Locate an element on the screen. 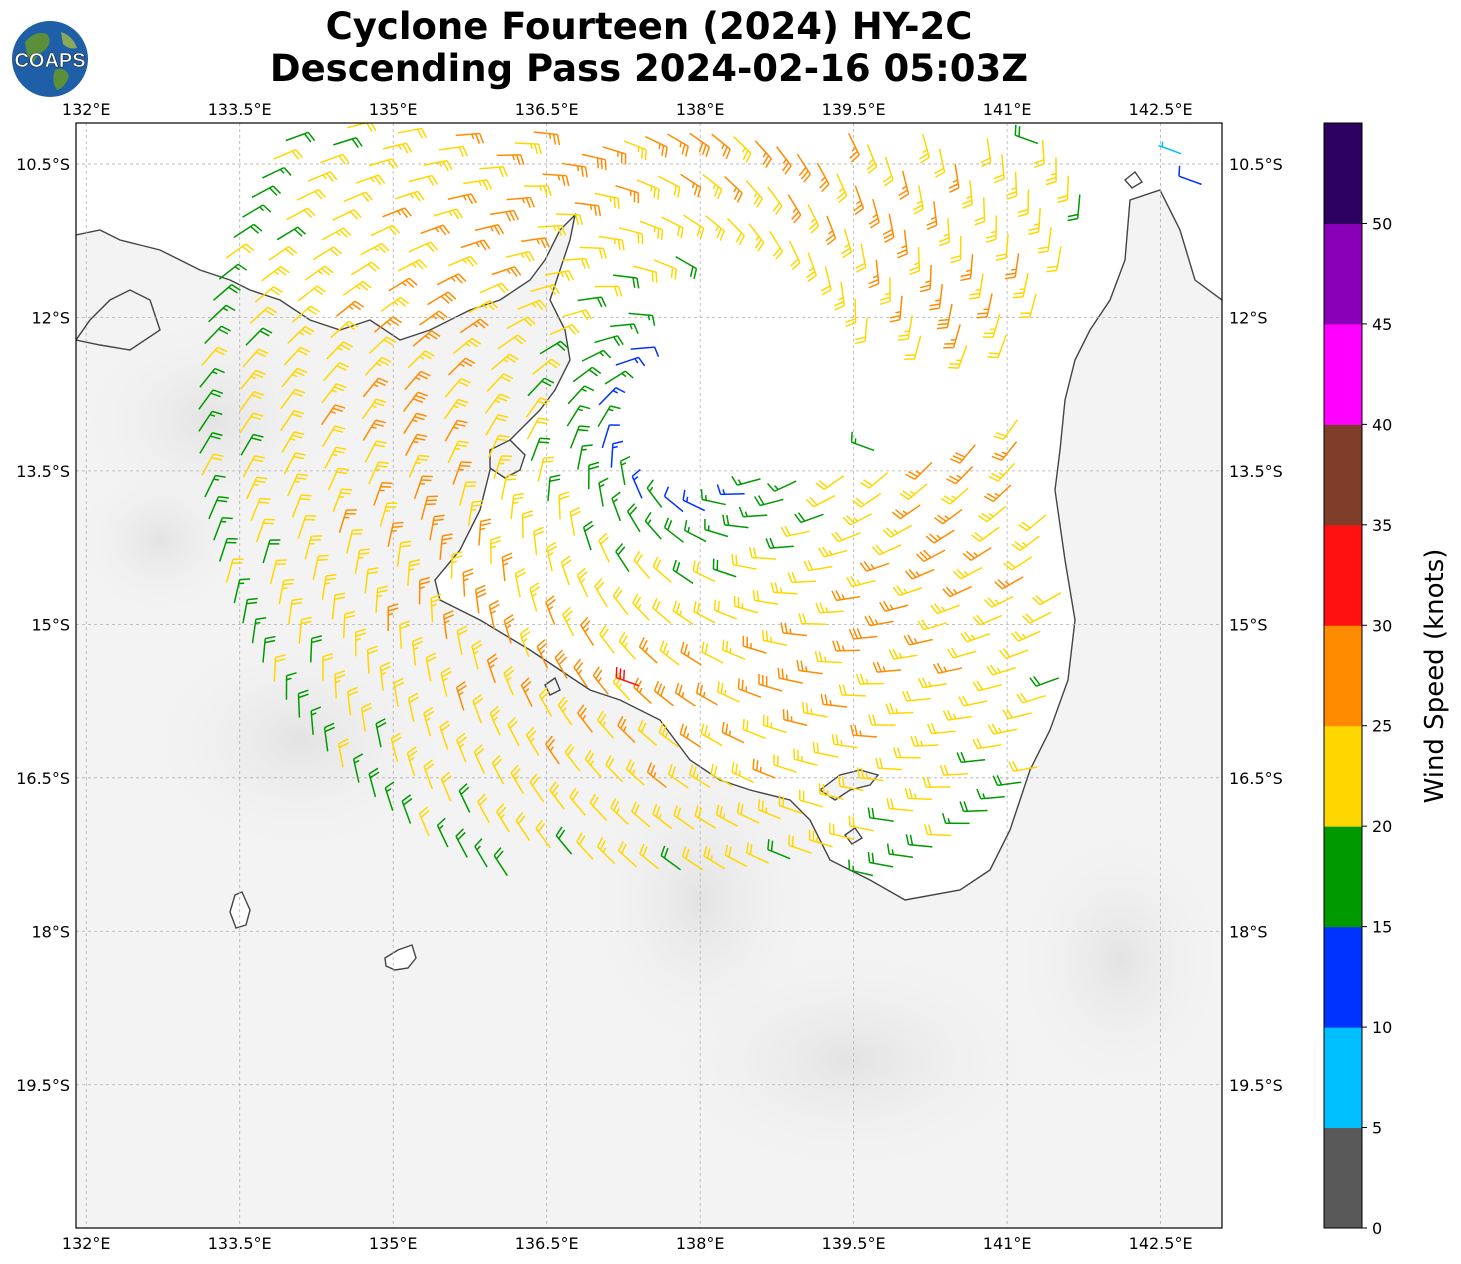 This screenshot has height=1264, width=1461. colorbar-tick-label: 0 is located at coordinates (1377, 1228).